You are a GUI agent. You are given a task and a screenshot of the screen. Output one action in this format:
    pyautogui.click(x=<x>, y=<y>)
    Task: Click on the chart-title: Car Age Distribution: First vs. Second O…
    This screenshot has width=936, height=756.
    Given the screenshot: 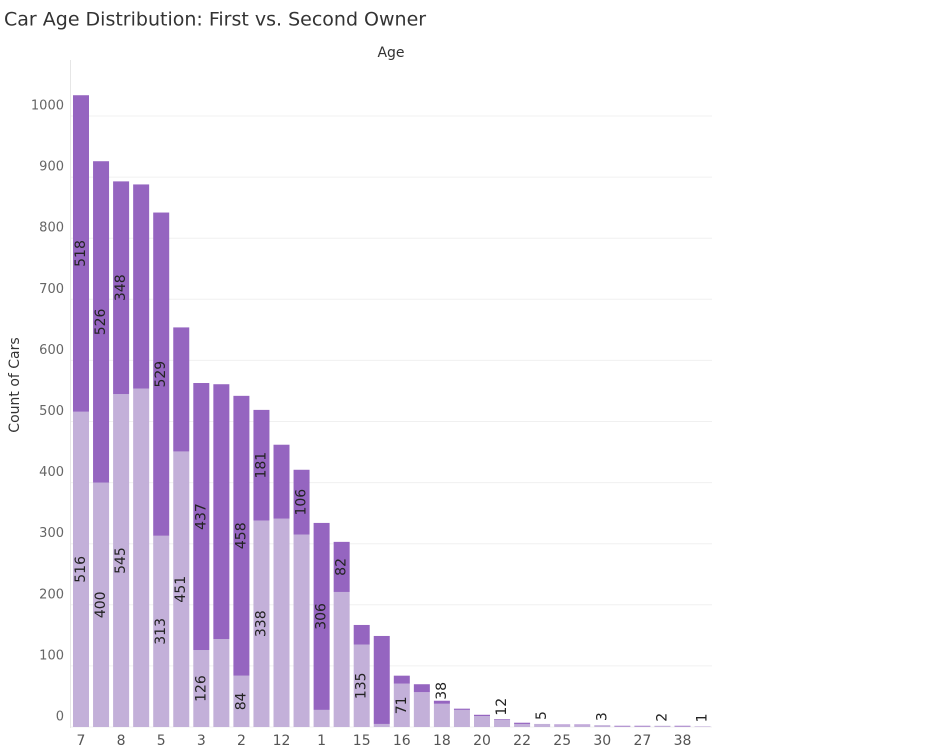 What is the action you would take?
    pyautogui.click(x=215, y=20)
    